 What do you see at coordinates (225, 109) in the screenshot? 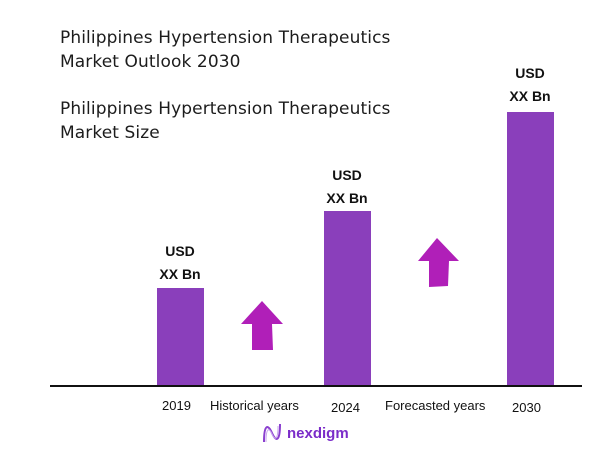
I see `chart-subtitle-line1: Philippines Hypertension Therapeutics` at bounding box center [225, 109].